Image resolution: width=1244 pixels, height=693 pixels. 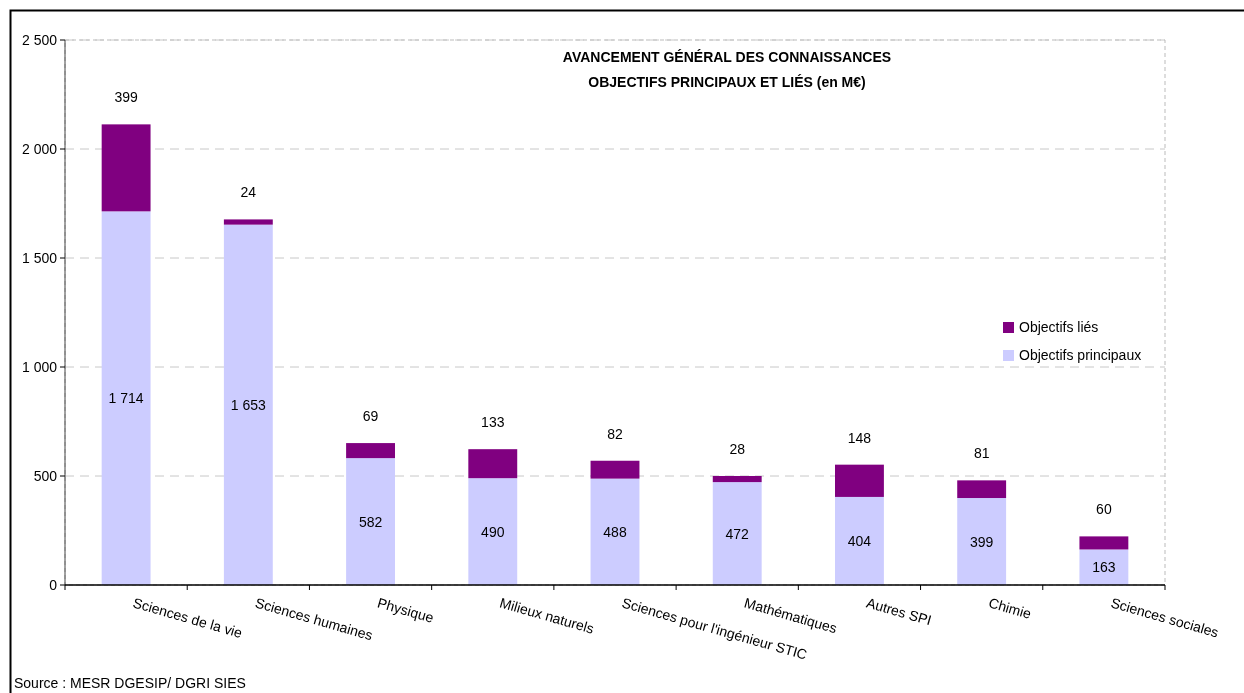 I want to click on data-label: 133, so click(x=493, y=422).